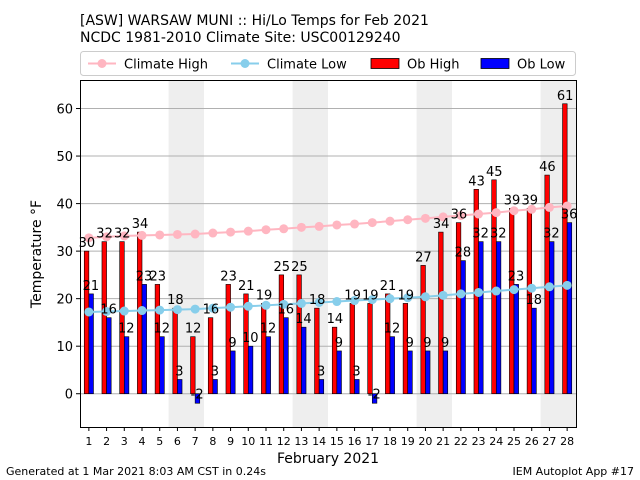 The image size is (640, 480). I want to click on ob-high-label: 12, so click(193, 329).